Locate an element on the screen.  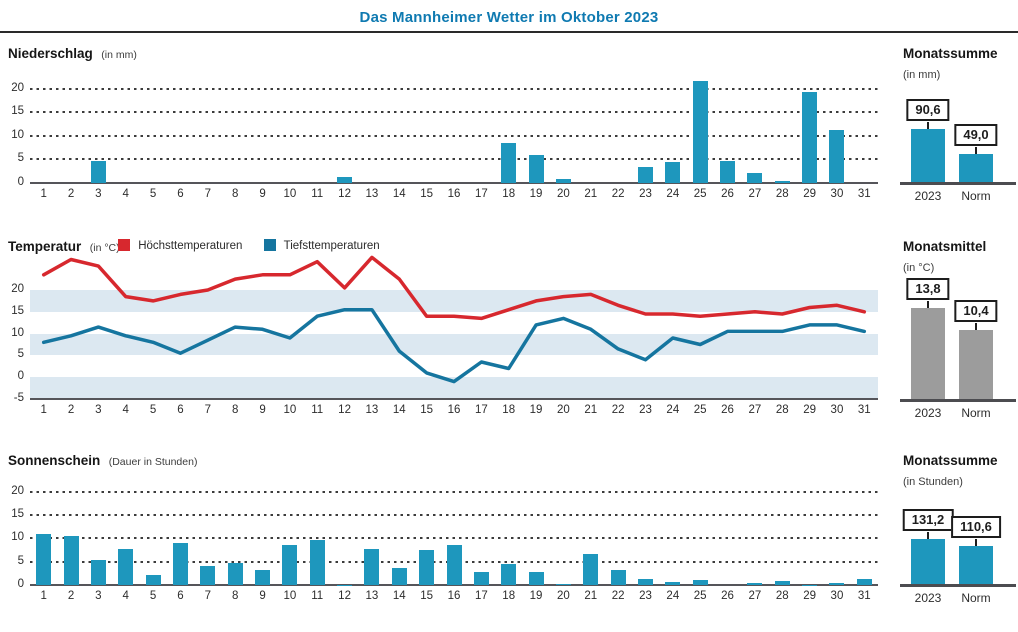
temperature-heading: Temperatur (in °C) is located at coordinates (64, 247).